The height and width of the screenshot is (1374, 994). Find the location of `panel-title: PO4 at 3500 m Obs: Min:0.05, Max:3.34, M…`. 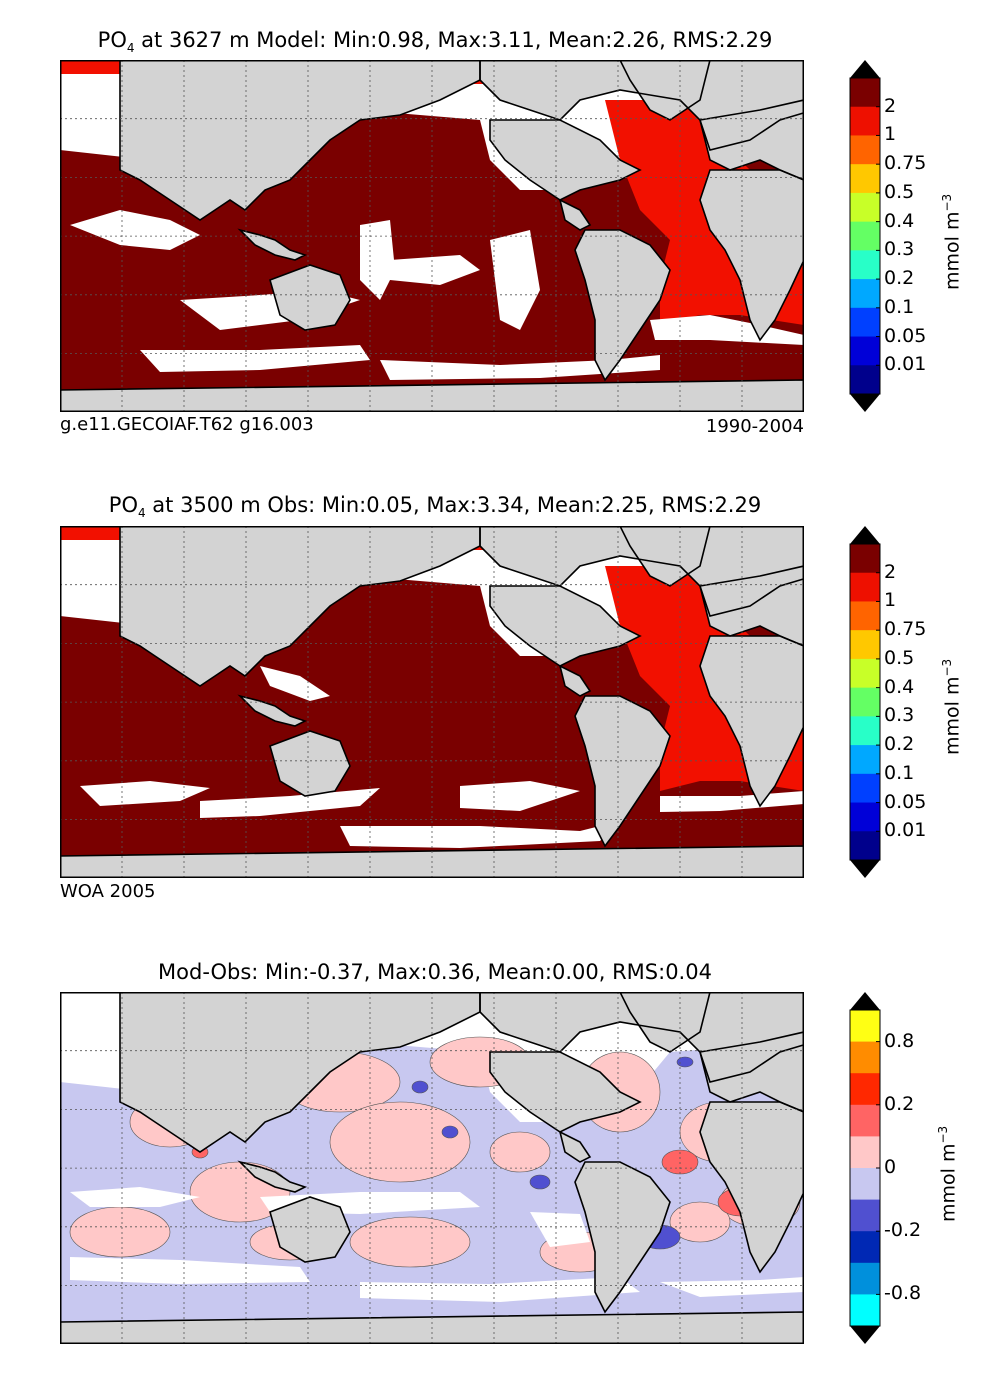

panel-title: PO4 at 3500 m Obs: Min:0.05, Max:3.34, M… is located at coordinates (435, 507).